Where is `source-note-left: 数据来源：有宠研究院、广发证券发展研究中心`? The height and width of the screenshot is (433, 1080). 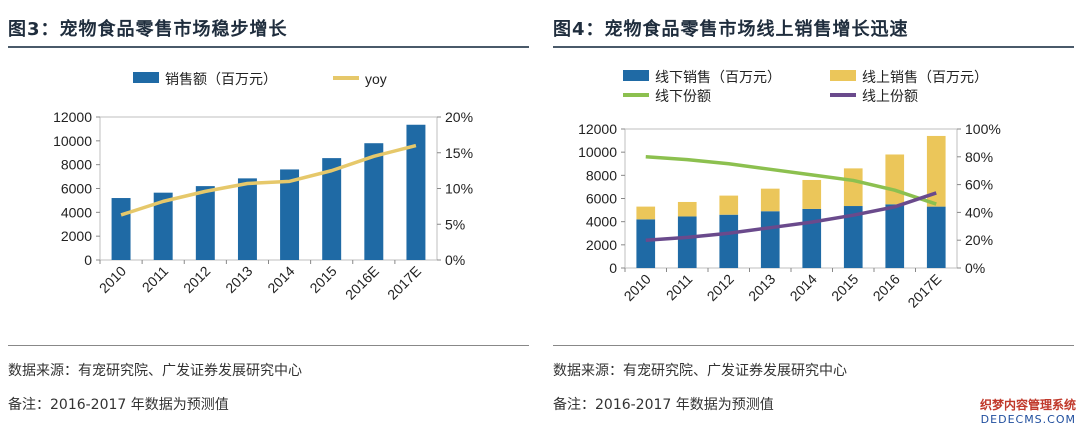 source-note-left: 数据来源：有宠研究院、广发证券发展研究中心 is located at coordinates (155, 371).